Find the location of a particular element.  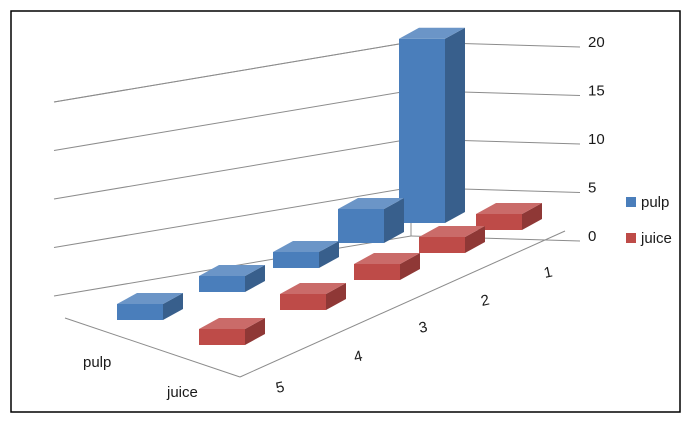

y-tick-label: 0 is located at coordinates (592, 236).